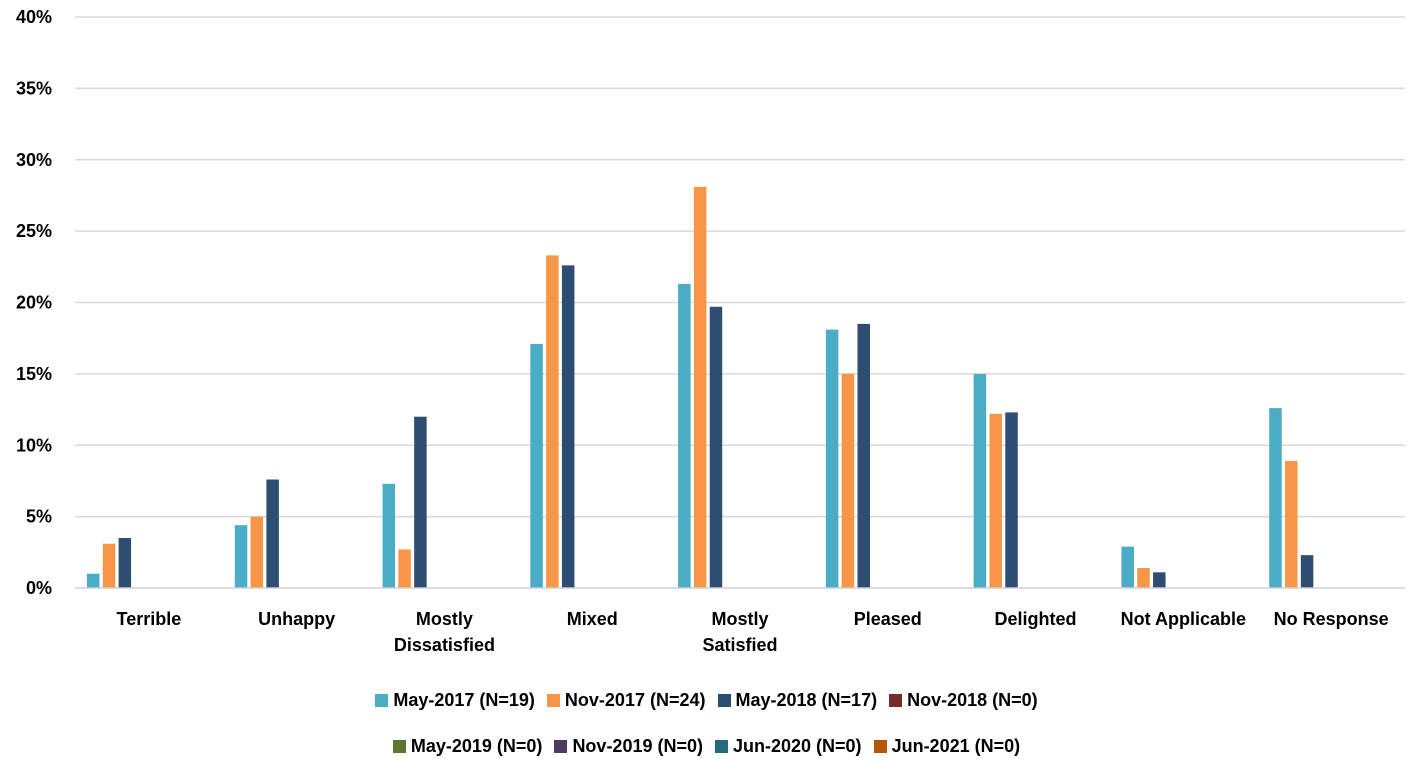 This screenshot has height=759, width=1413. I want to click on legend-item: Nov-2018 (N=0), so click(963, 700).